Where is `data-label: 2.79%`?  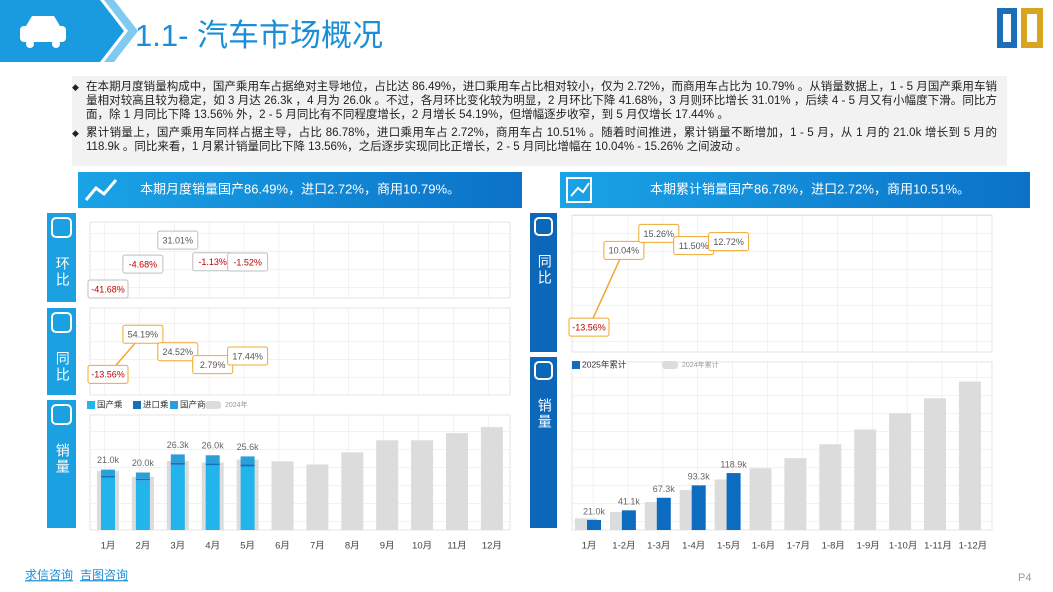 data-label: 2.79% is located at coordinates (213, 365).